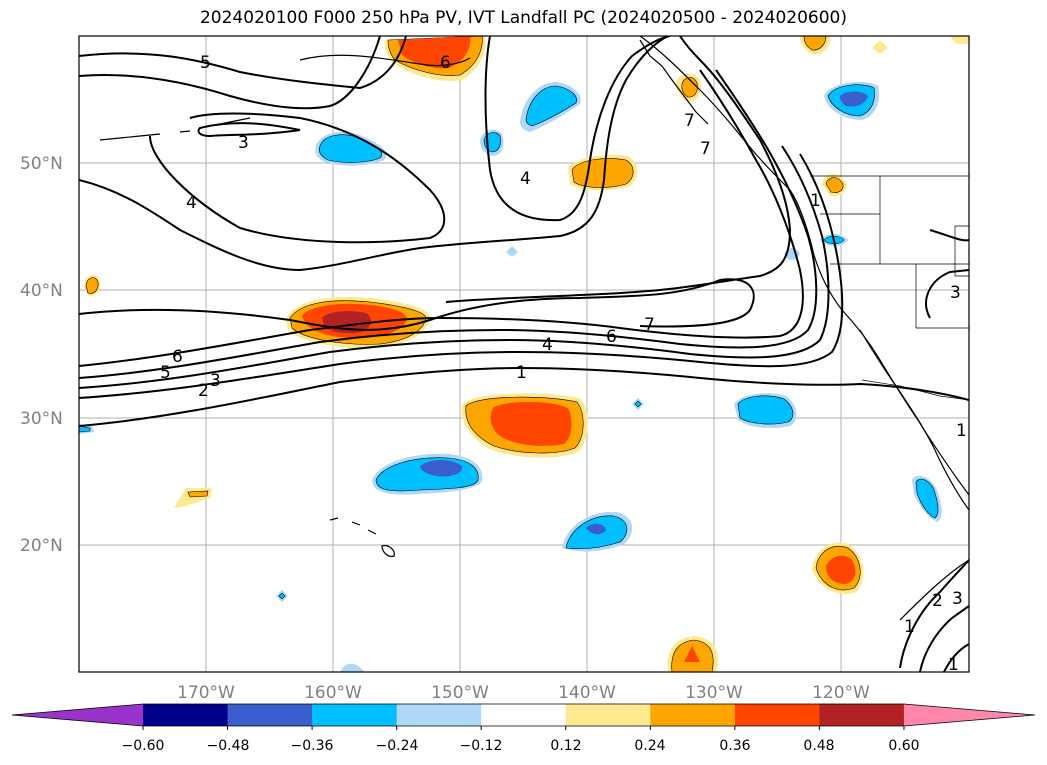 This screenshot has width=1047, height=765. Describe the element at coordinates (481, 746) in the screenshot. I see `colorbar-tick-label: −0.12` at that location.